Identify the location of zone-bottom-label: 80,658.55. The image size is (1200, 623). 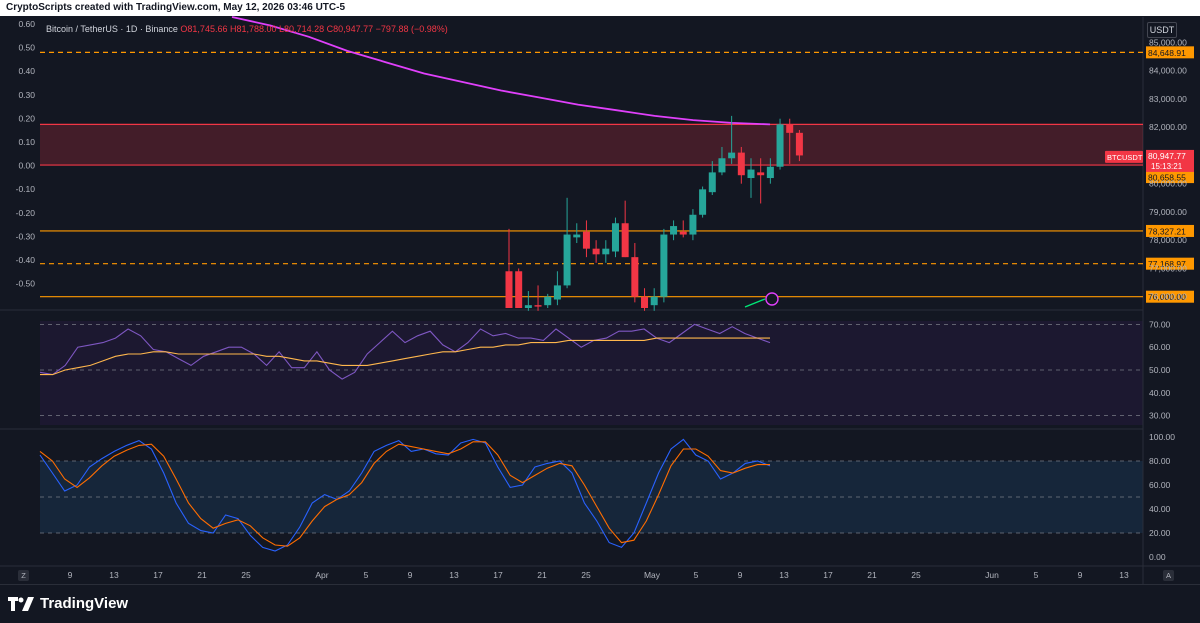
(1167, 178).